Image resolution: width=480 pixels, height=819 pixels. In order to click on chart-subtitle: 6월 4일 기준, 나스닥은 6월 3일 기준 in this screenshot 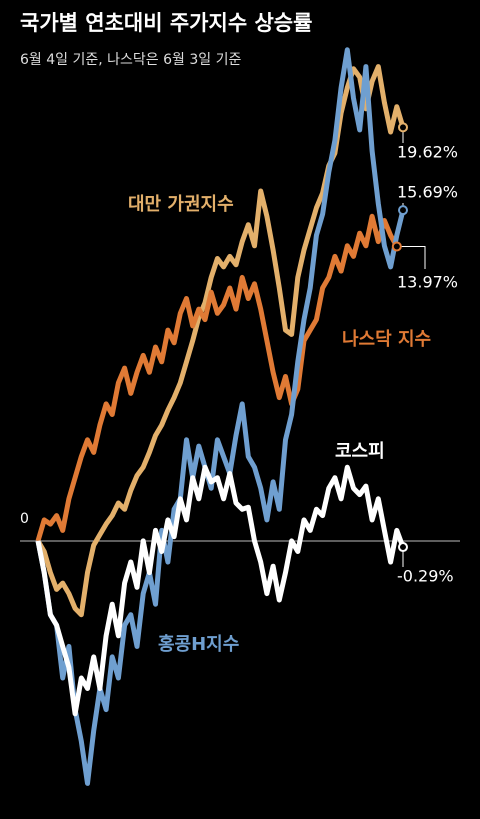, I will do `click(130, 60)`.